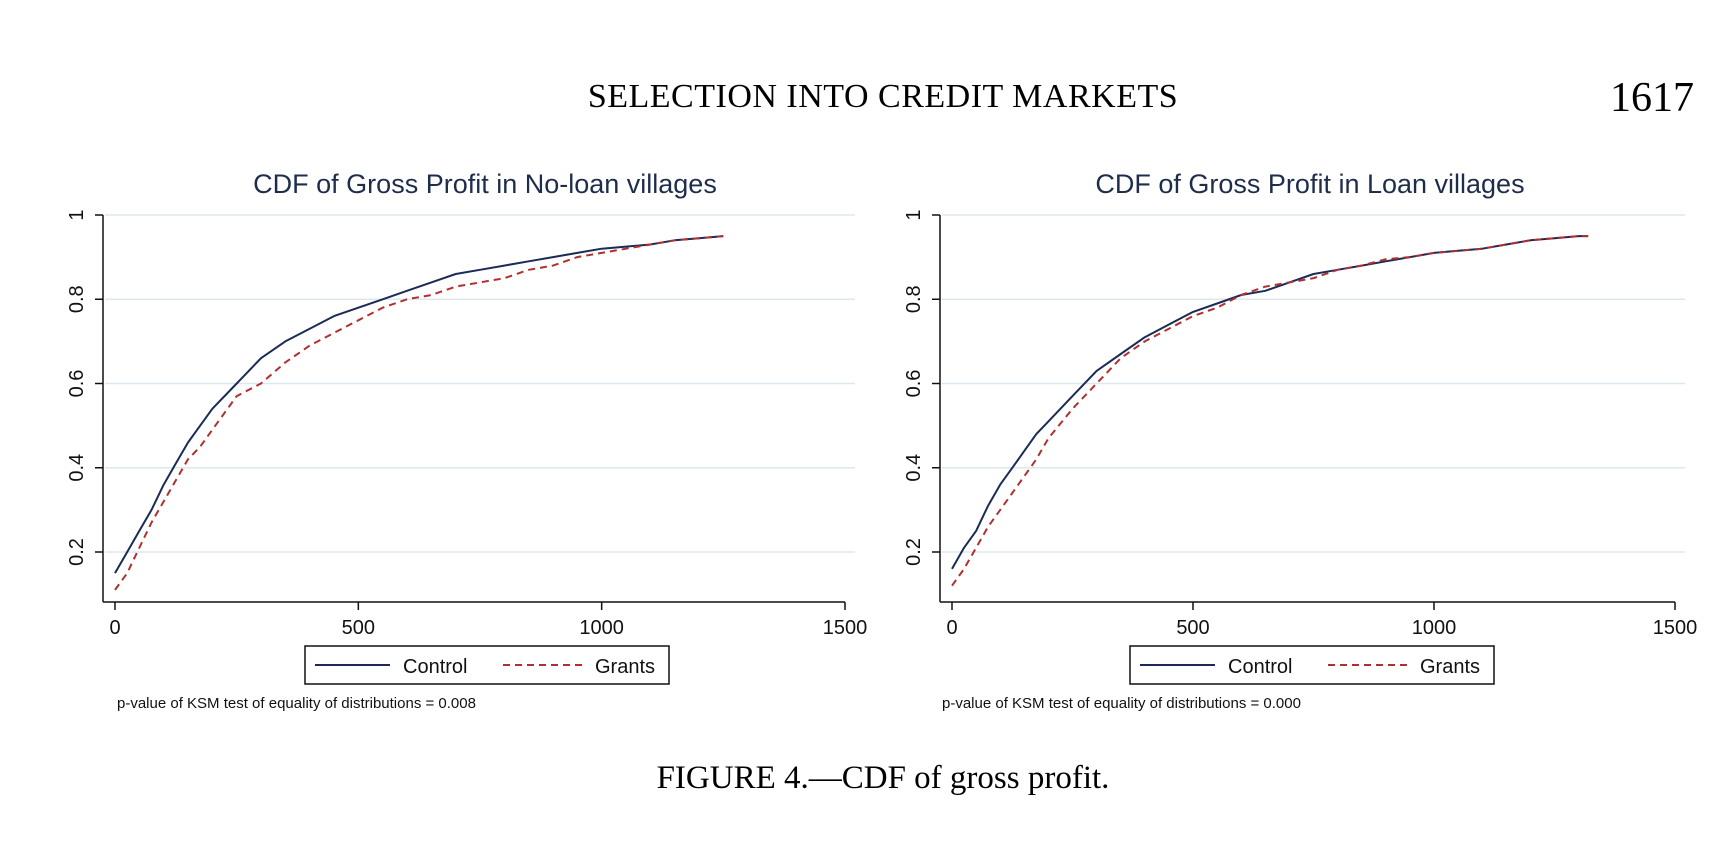 This screenshot has width=1734, height=850. I want to click on chart-title: CDF of Gross Profit in Loan villages, so click(1309, 184).